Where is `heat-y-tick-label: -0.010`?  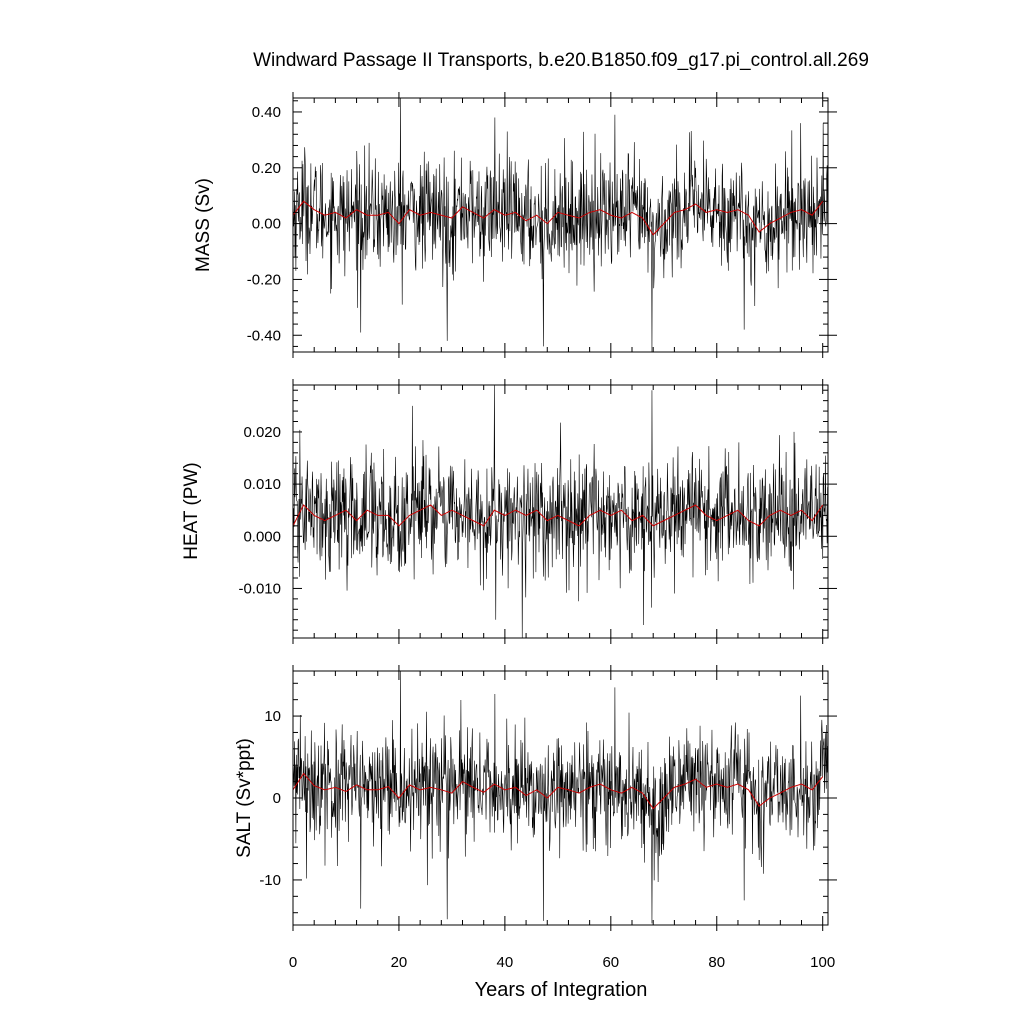 heat-y-tick-label: -0.010 is located at coordinates (259, 588).